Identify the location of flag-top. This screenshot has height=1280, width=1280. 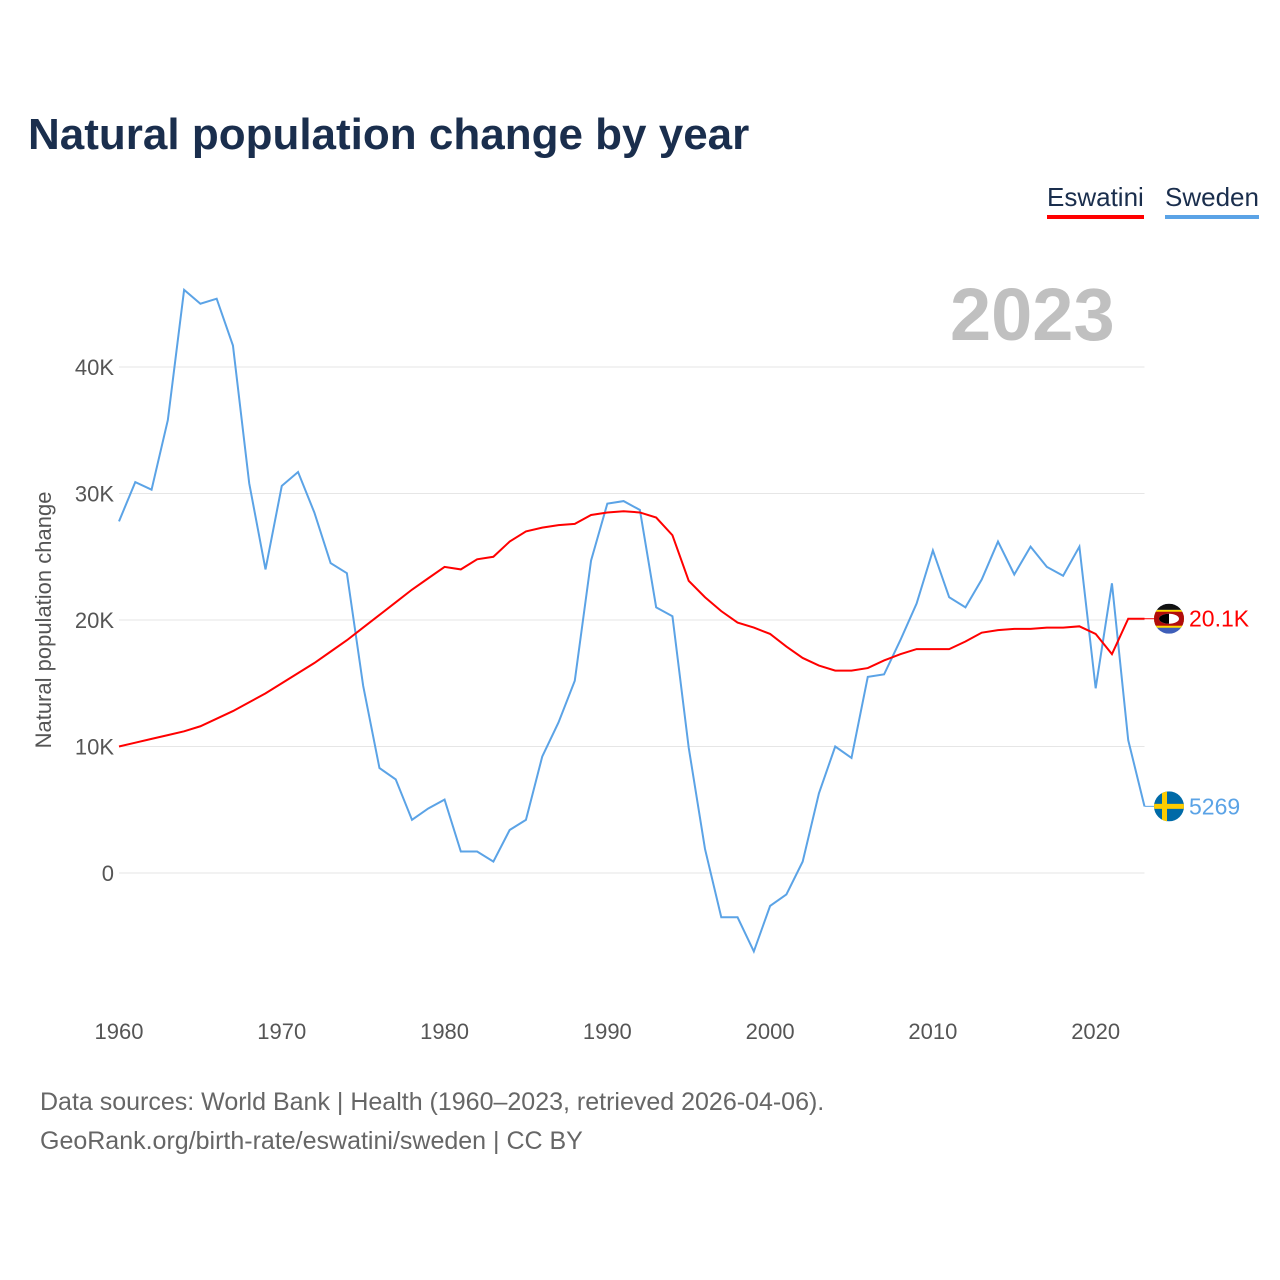
(1169, 606).